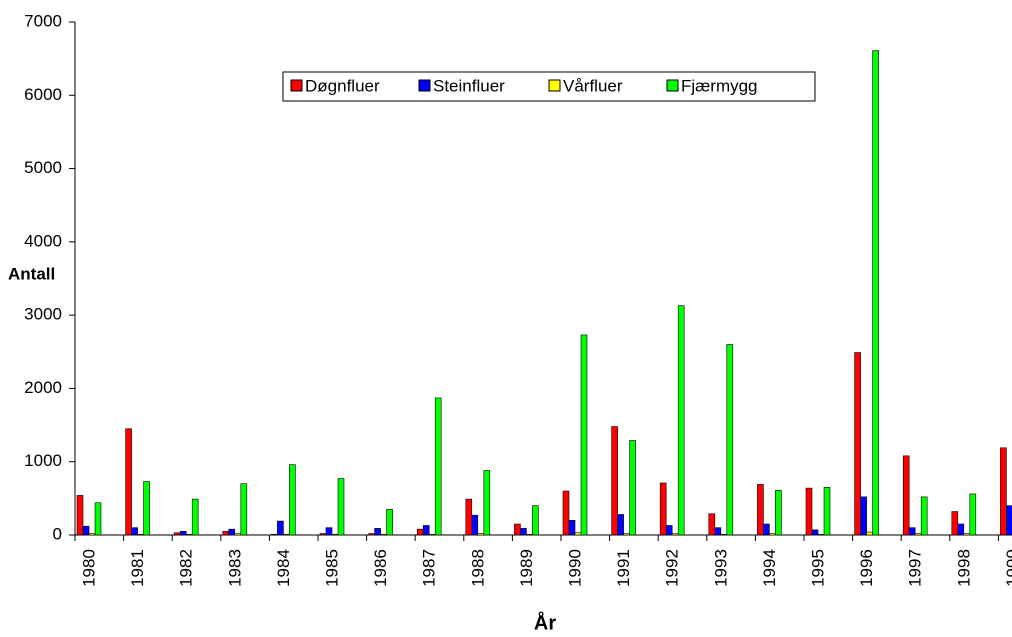  What do you see at coordinates (720, 568) in the screenshot?
I see `x-tick-label: 1993` at bounding box center [720, 568].